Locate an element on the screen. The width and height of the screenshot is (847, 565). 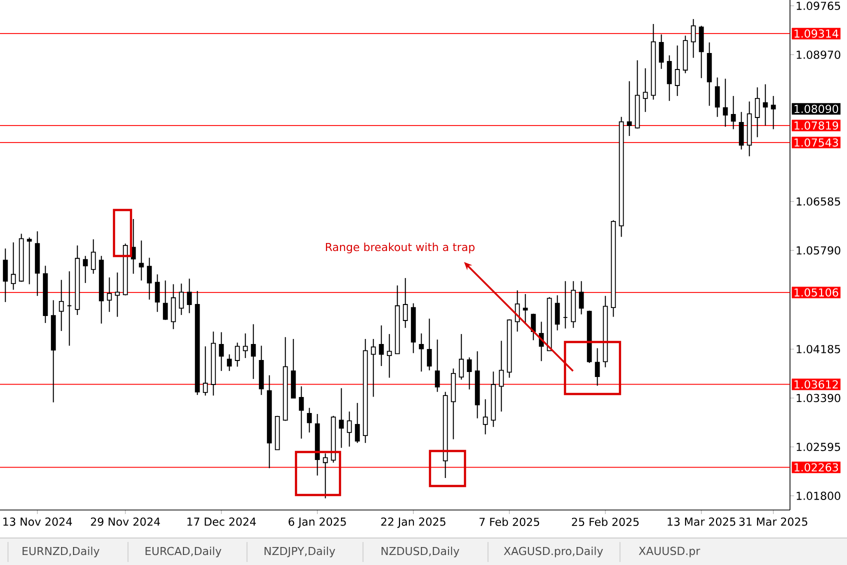
y-tick-label: 1.02595 is located at coordinates (818, 447).